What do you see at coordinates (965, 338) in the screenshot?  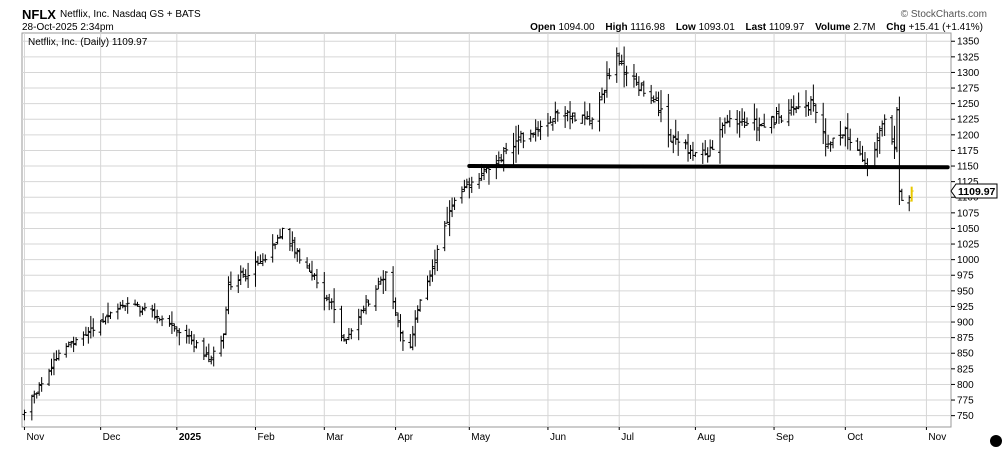 I see `y-tick-label: 875` at bounding box center [965, 338].